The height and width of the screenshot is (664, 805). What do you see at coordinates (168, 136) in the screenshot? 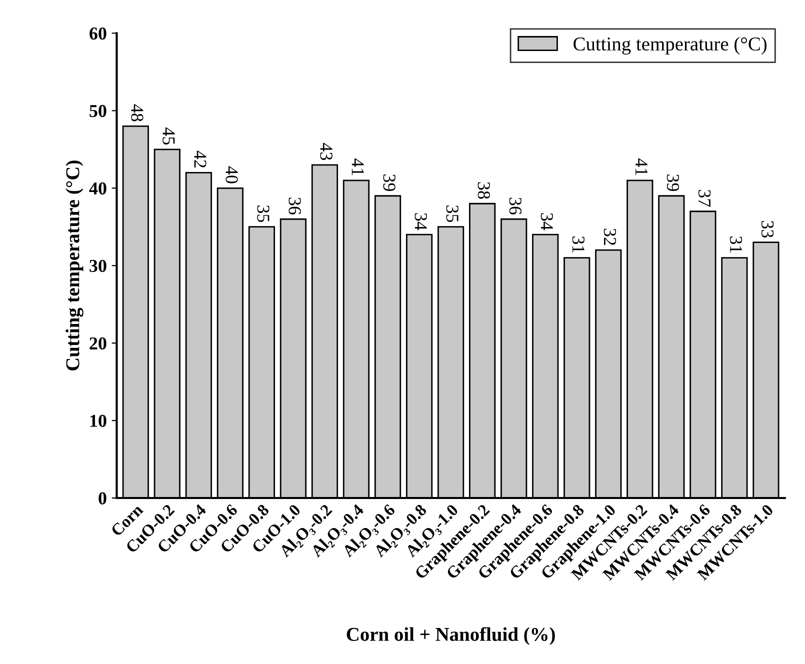
I see `data-label: 45` at bounding box center [168, 136].